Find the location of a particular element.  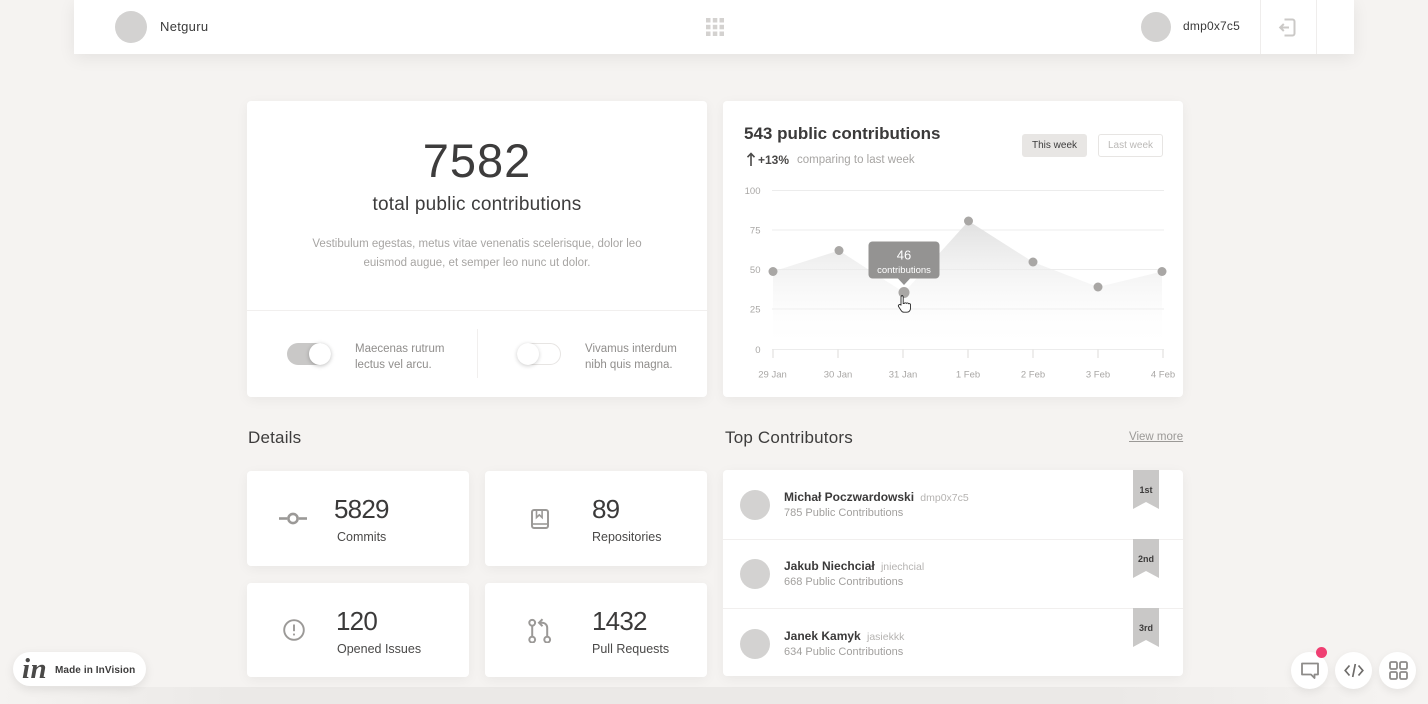

svg-text: 3 Feb is located at coordinates (1098, 375).